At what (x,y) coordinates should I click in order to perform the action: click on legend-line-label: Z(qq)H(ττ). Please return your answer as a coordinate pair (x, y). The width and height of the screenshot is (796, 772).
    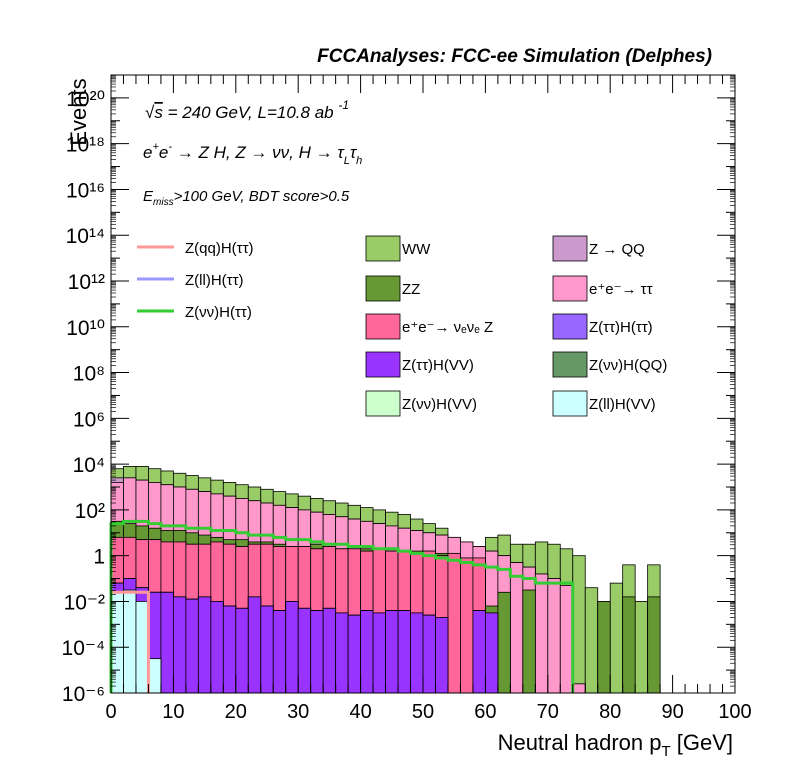
    Looking at the image, I should click on (219, 248).